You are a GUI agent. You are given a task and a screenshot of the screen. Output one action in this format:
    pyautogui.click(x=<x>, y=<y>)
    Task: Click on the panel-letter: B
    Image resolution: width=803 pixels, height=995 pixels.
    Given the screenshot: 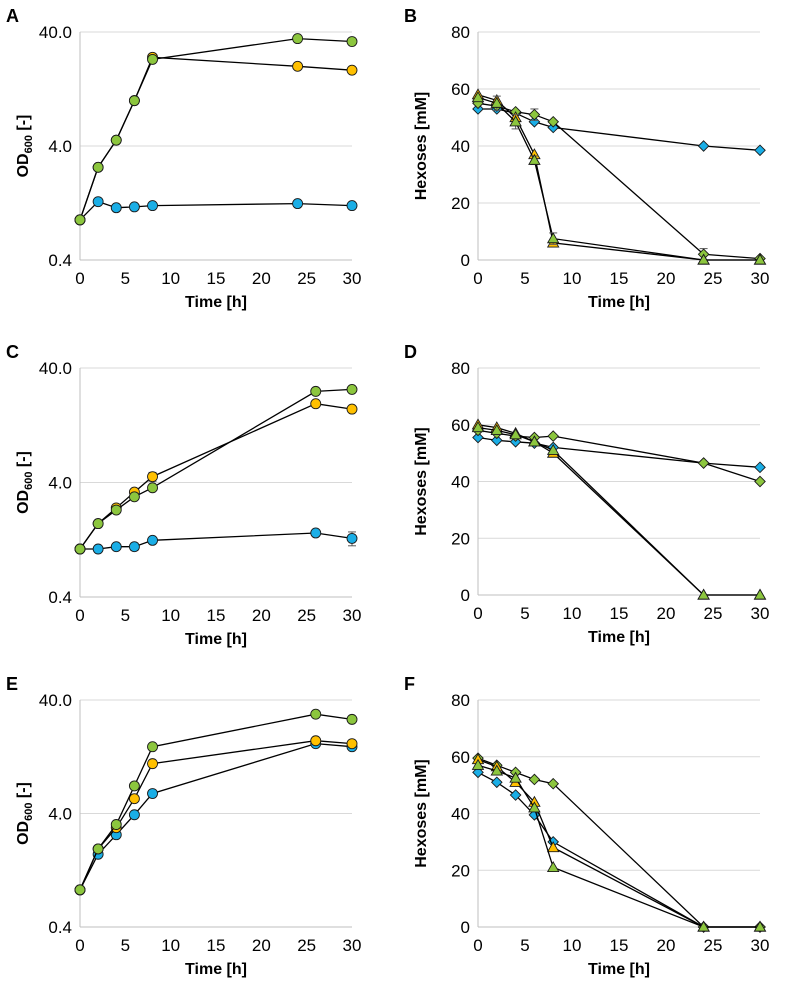 What is the action you would take?
    pyautogui.click(x=410, y=16)
    